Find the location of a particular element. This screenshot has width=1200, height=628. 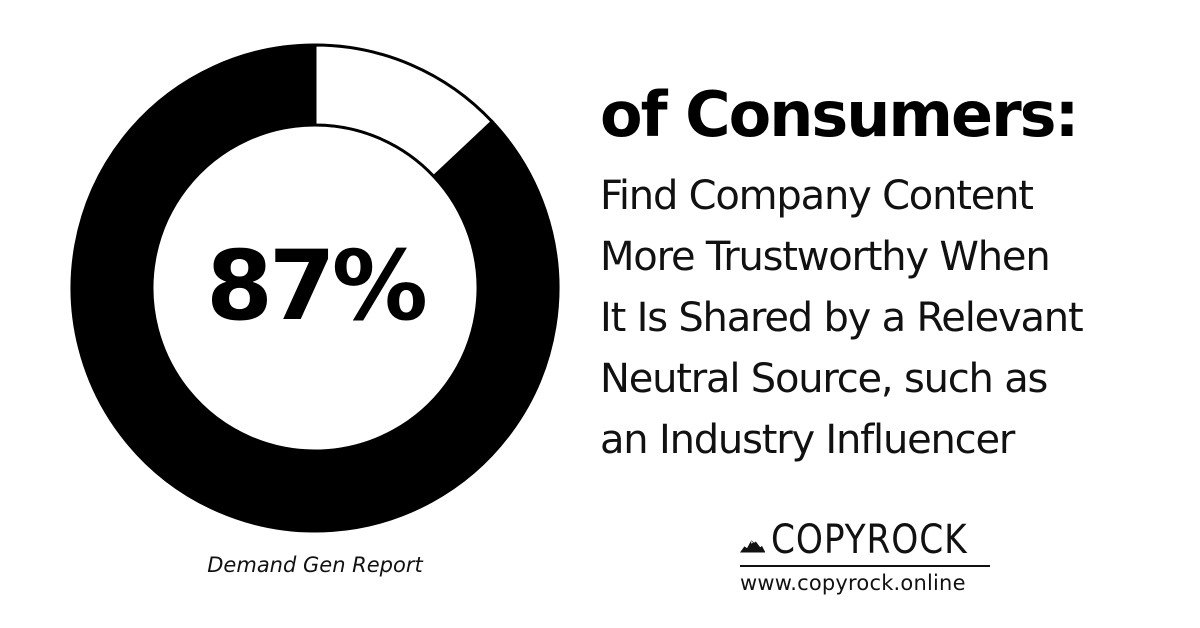

source-caption: Demand Gen Report is located at coordinates (315, 565).